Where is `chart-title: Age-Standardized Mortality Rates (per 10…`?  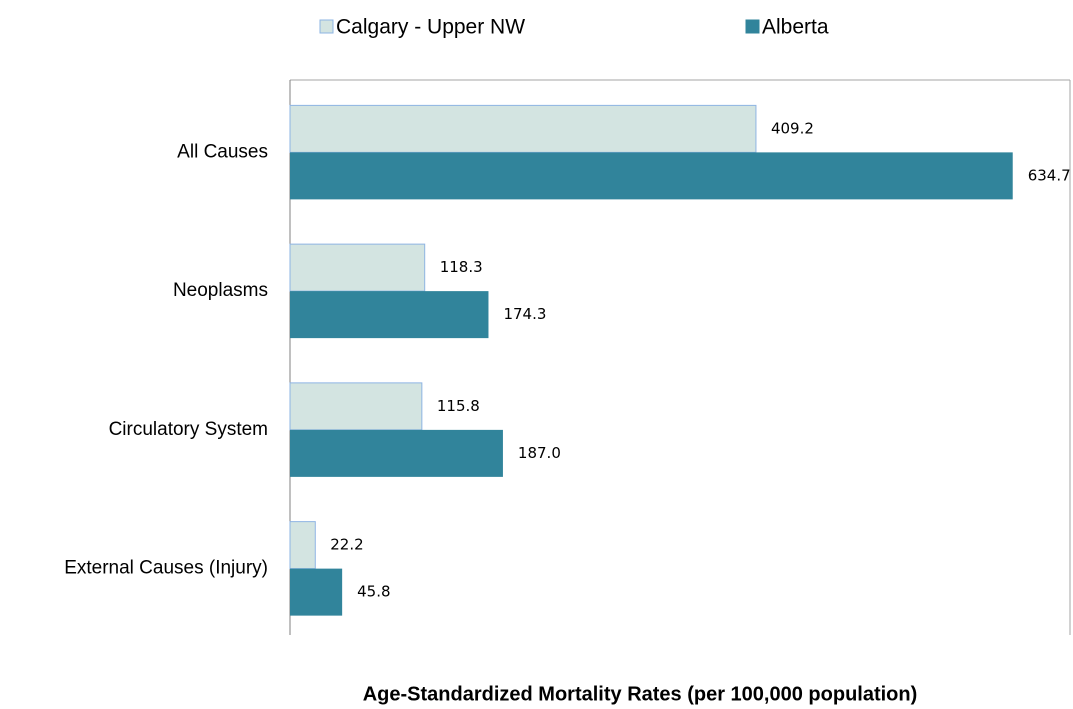
chart-title: Age-Standardized Mortality Rates (per 10… is located at coordinates (640, 694).